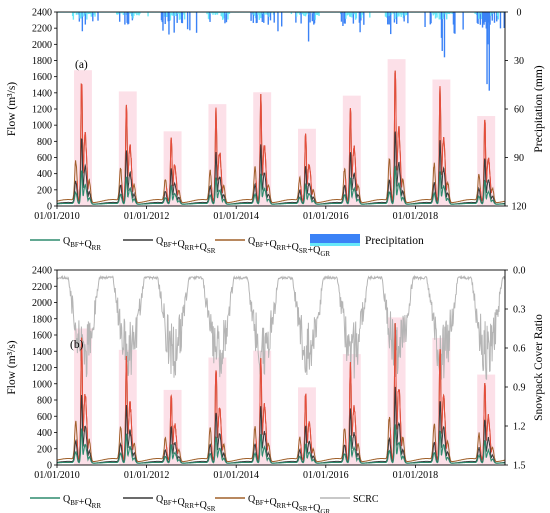 The image size is (550, 513). Describe the element at coordinates (82, 244) in the screenshot. I see `legend-label: QBF+QRR` at that location.